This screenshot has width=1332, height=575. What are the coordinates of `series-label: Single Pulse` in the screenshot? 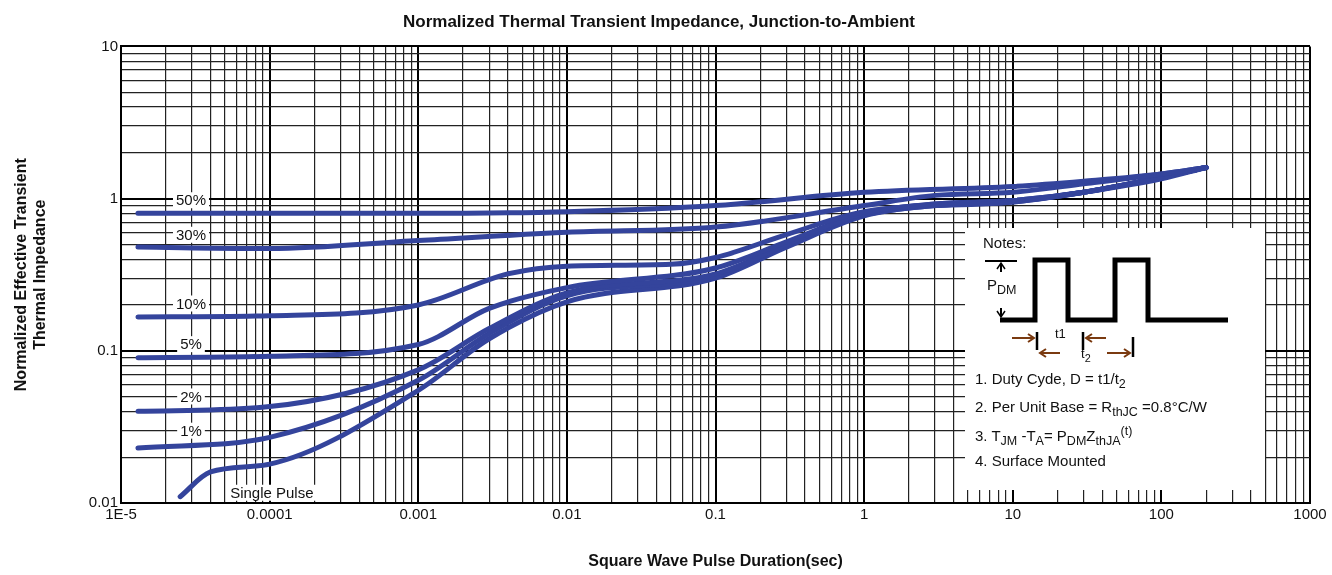 It's located at (272, 492).